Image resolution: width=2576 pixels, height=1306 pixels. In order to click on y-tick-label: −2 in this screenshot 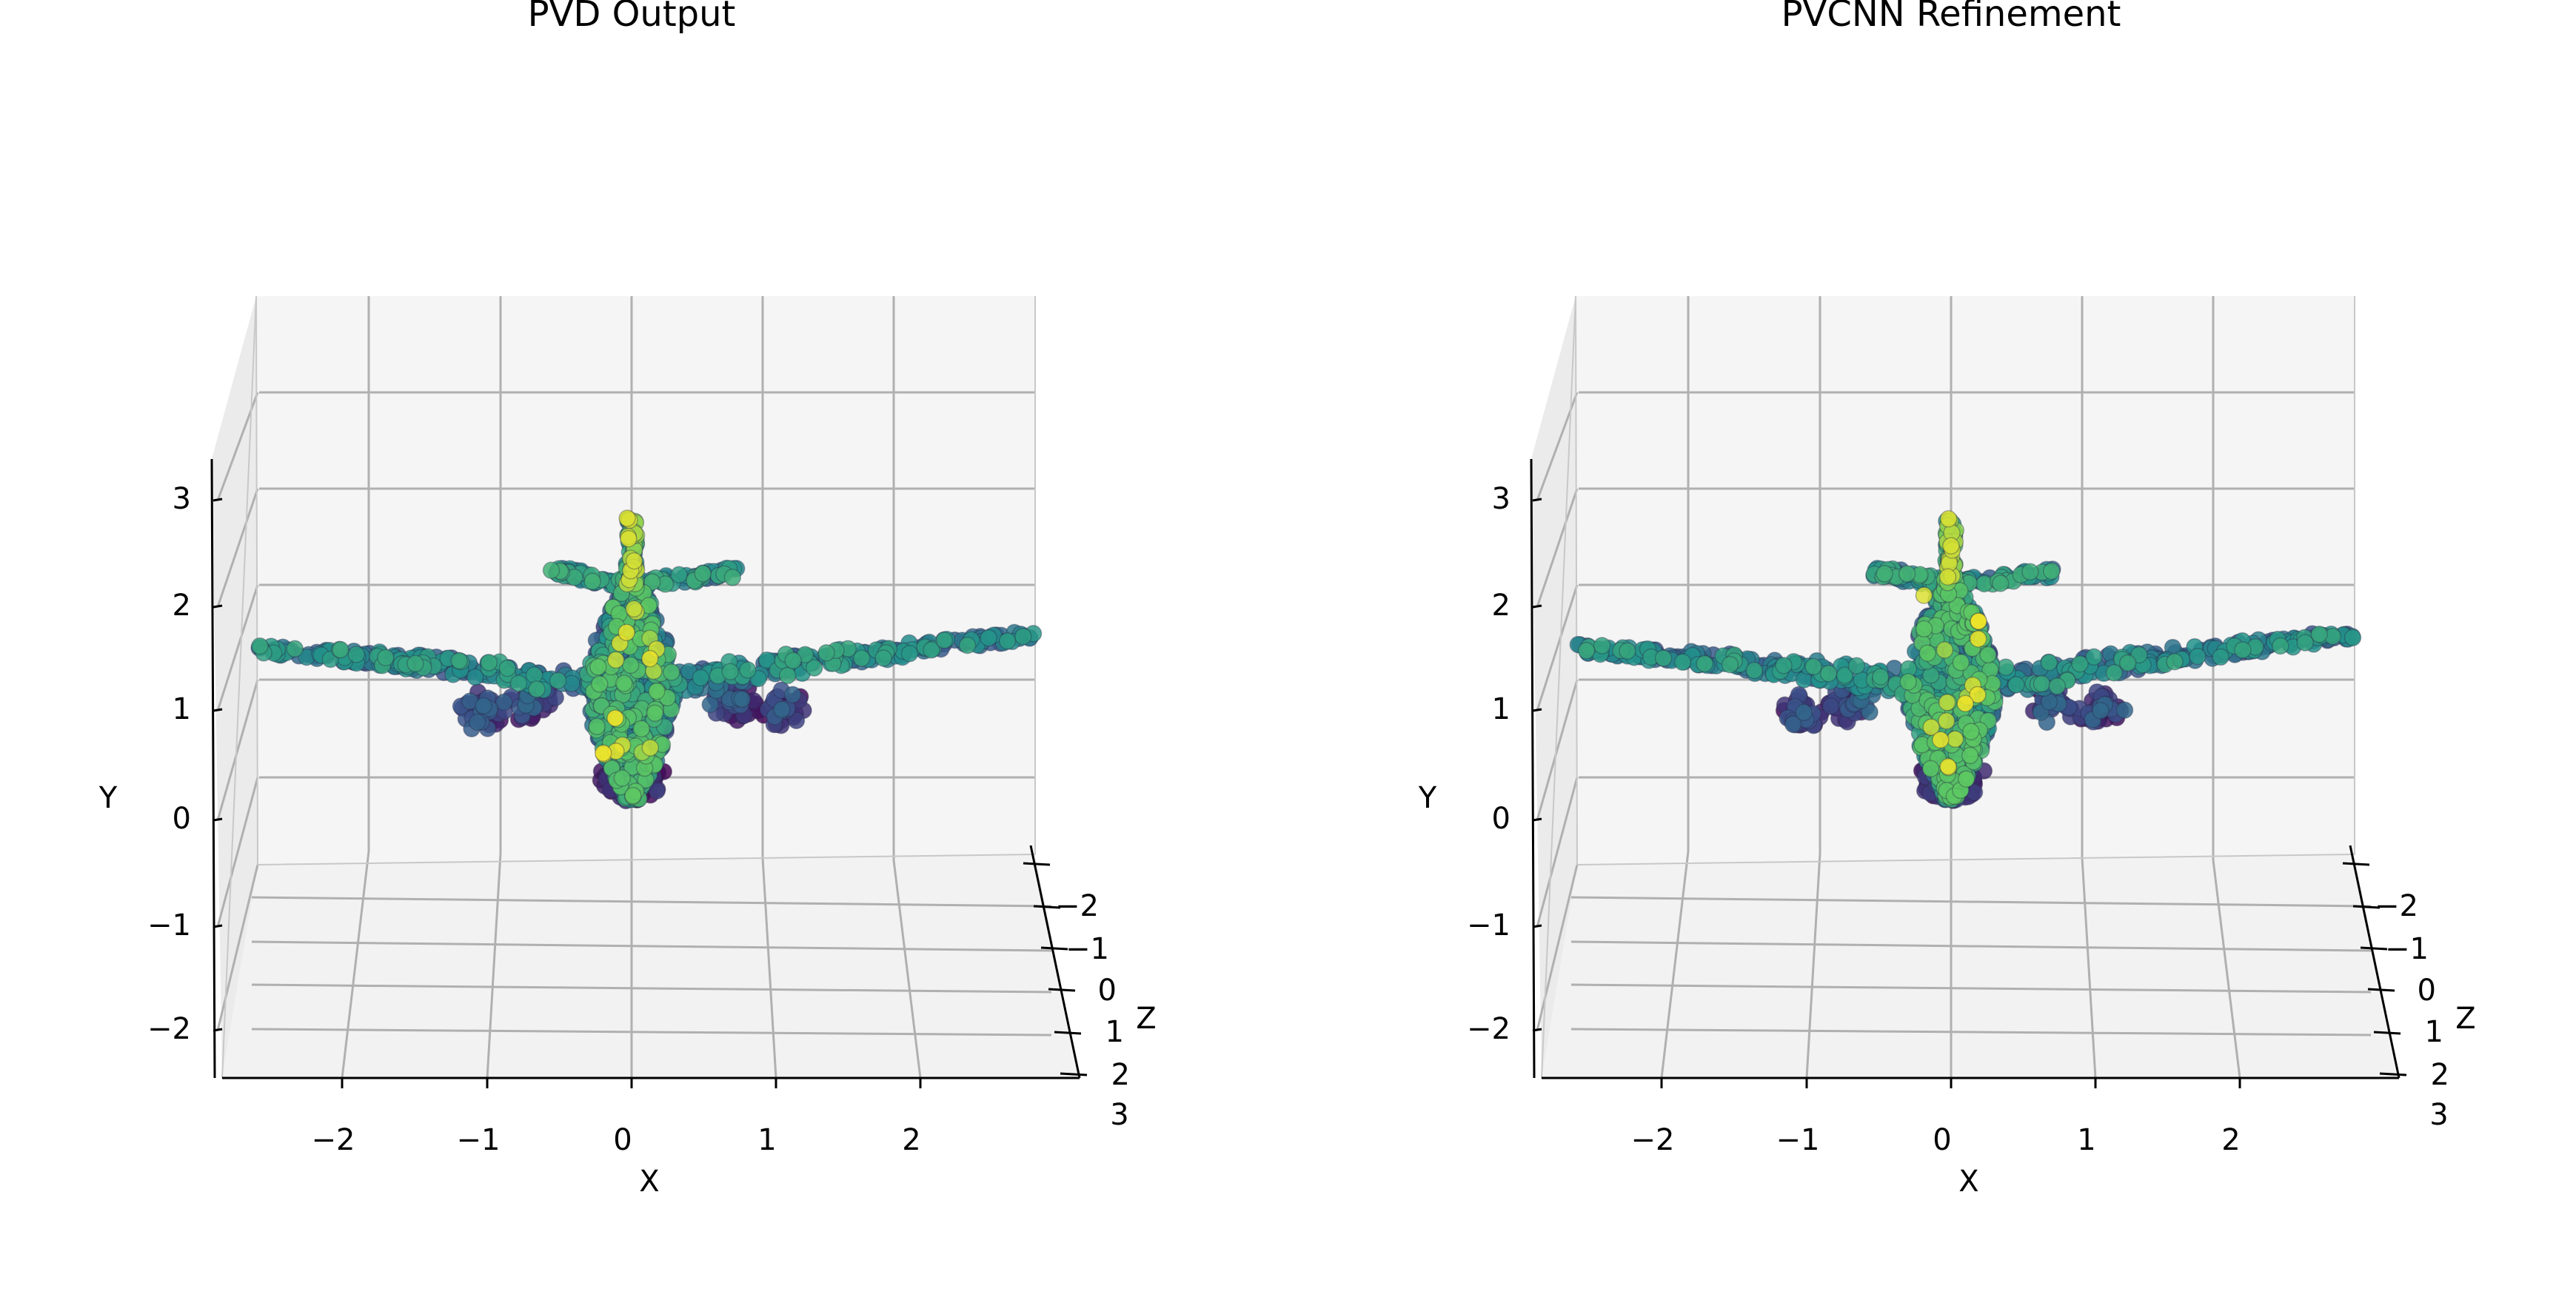, I will do `click(169, 1029)`.